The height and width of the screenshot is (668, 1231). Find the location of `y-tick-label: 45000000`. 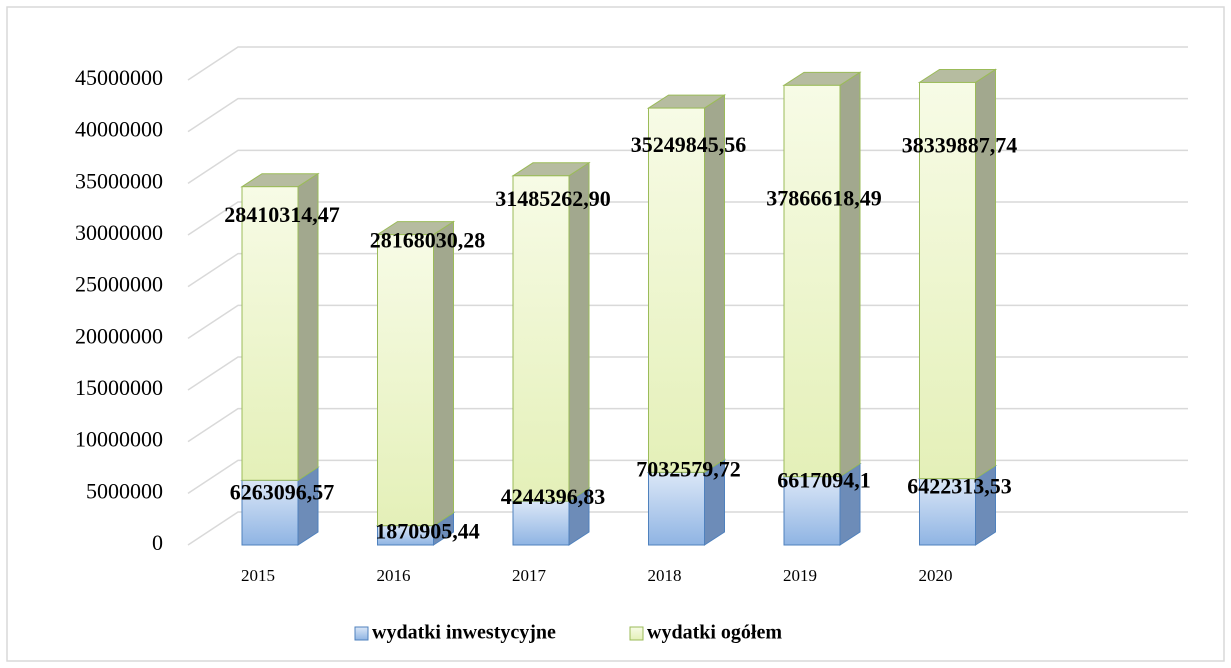

y-tick-label: 45000000 is located at coordinates (119, 77).